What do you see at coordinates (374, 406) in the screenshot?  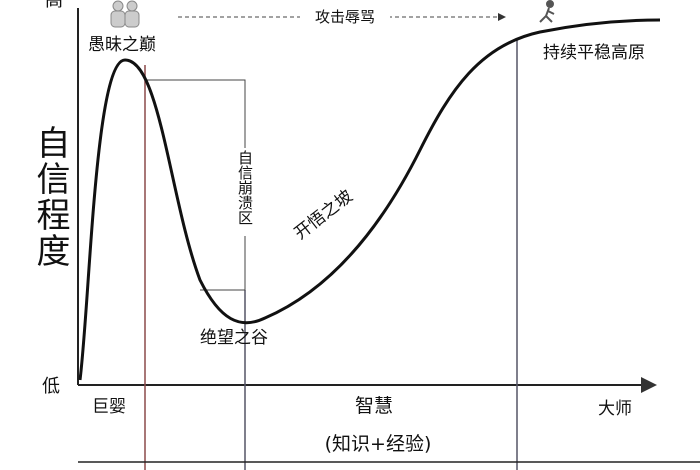 I see `x-label: 智慧` at bounding box center [374, 406].